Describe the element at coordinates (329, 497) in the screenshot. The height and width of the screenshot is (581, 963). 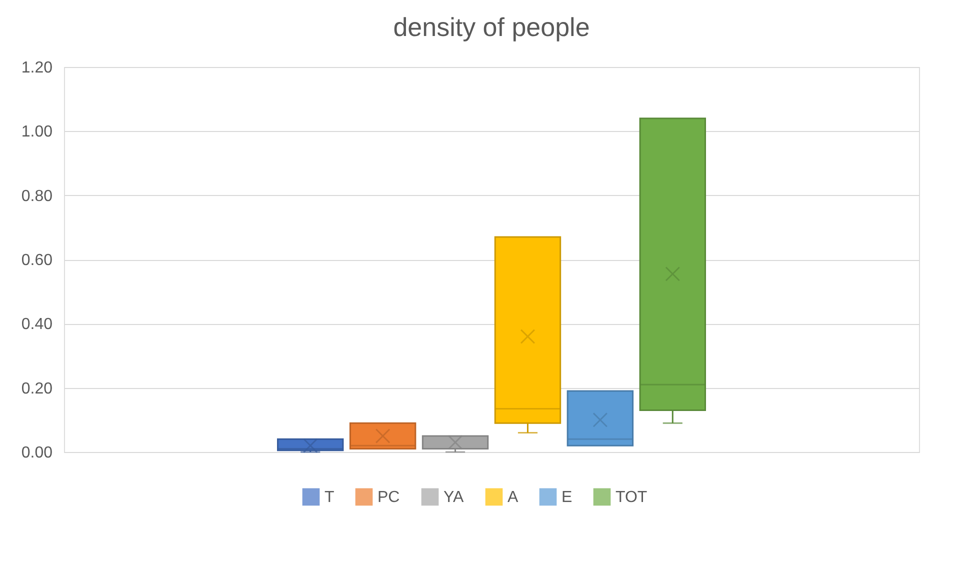
I see `legend-label: T` at that location.